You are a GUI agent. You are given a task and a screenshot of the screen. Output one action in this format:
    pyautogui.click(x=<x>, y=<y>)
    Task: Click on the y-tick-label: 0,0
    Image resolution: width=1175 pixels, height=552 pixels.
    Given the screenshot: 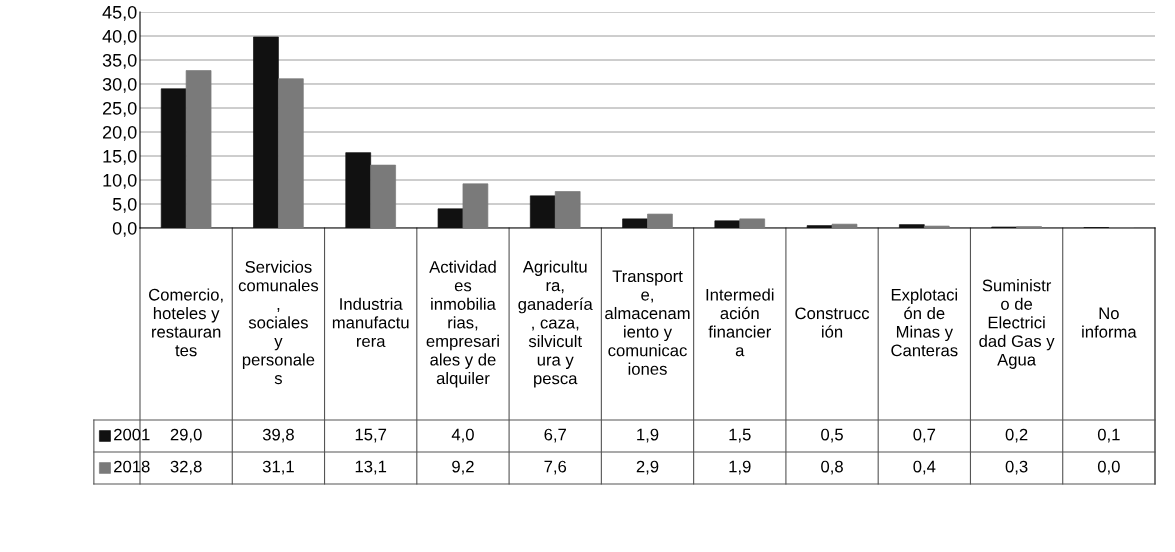 What is the action you would take?
    pyautogui.click(x=124, y=229)
    